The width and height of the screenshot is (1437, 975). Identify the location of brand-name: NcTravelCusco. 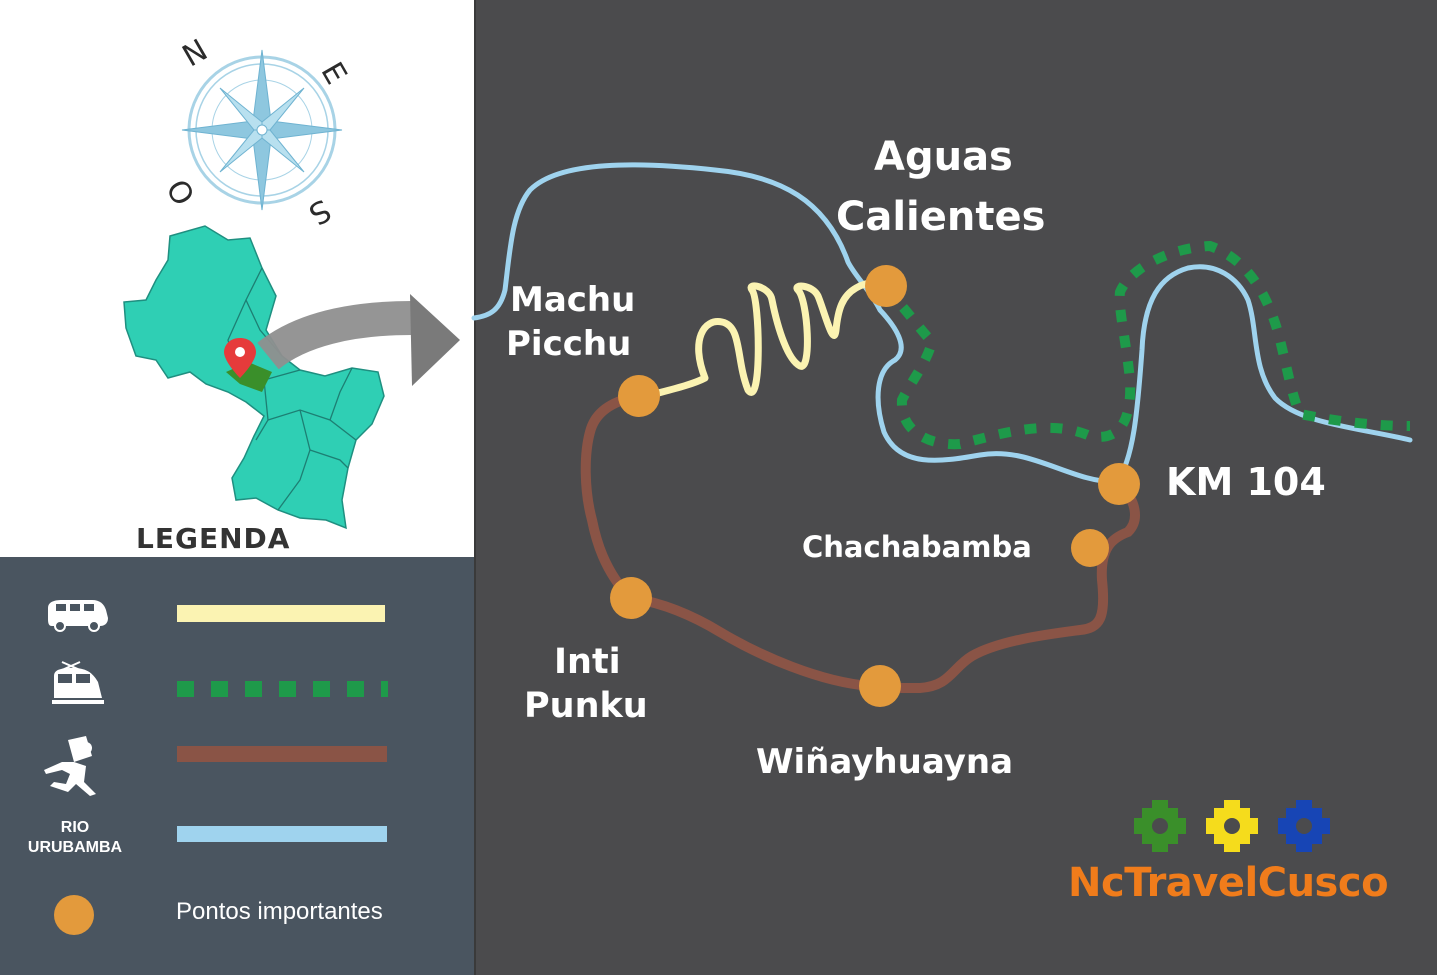
(1228, 883).